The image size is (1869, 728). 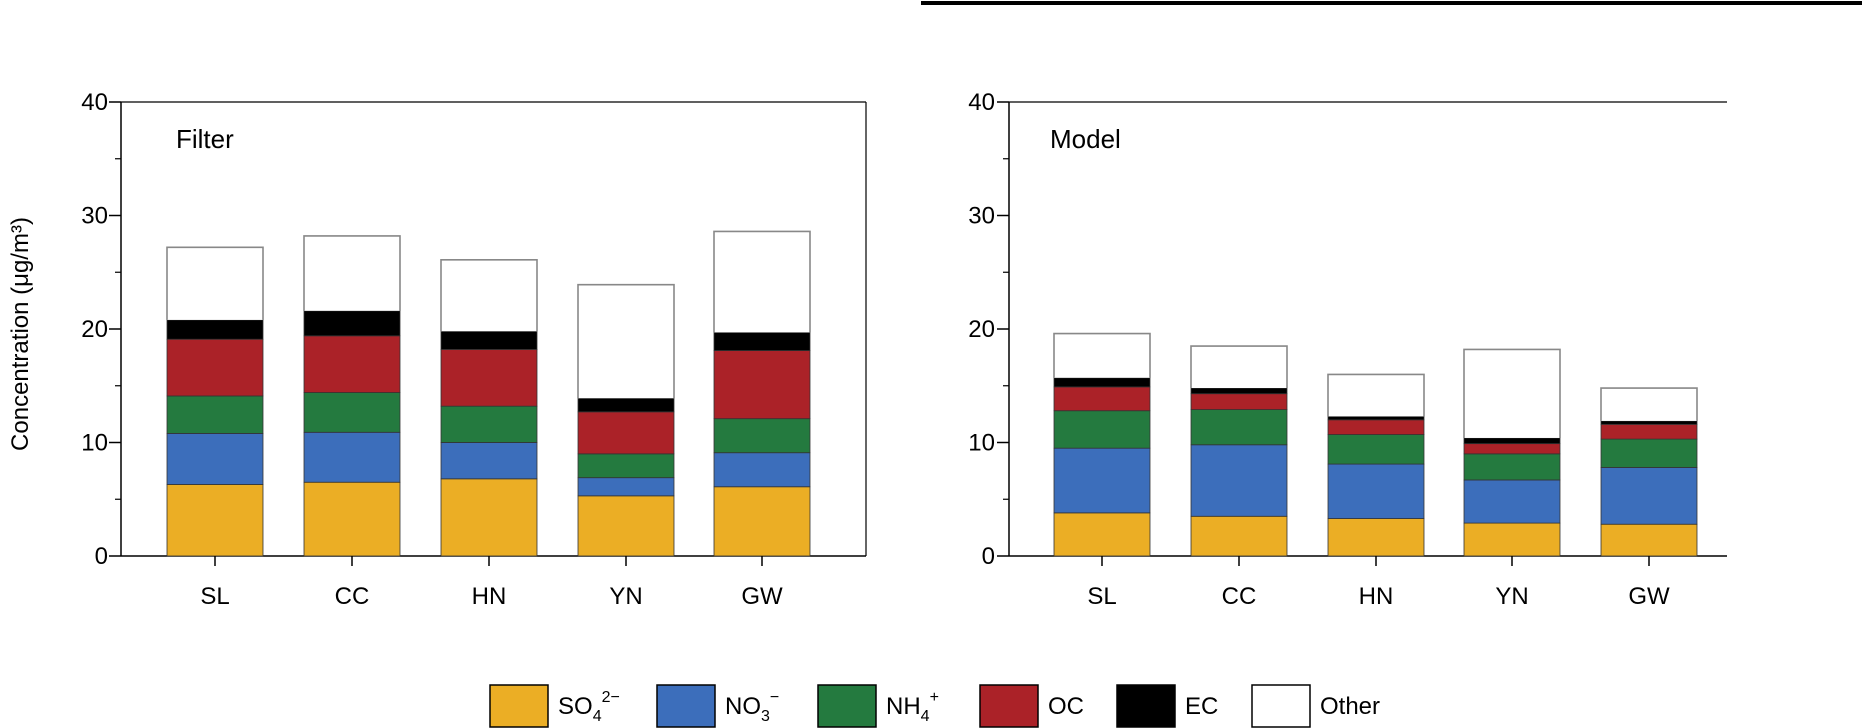 I want to click on legend-swatch-oc, so click(x=1009, y=706).